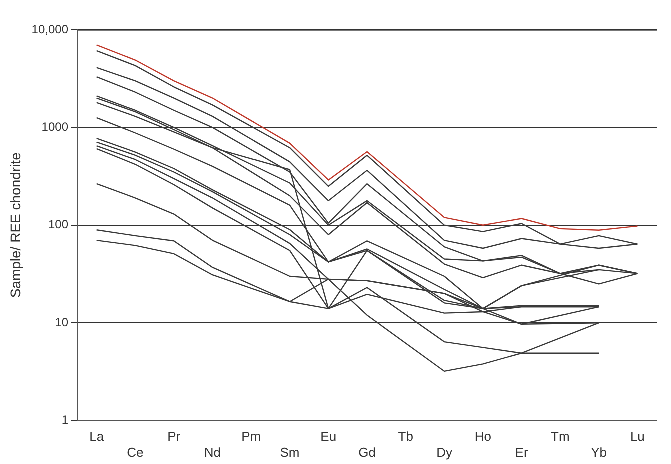  Describe the element at coordinates (599, 452) in the screenshot. I see `x-tick-label: Yb` at that location.